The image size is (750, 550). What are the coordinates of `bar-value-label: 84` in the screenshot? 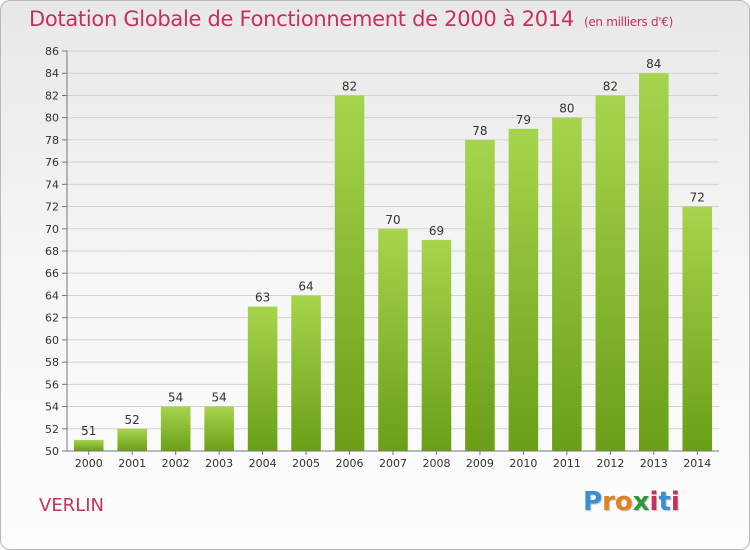 It's located at (653, 64).